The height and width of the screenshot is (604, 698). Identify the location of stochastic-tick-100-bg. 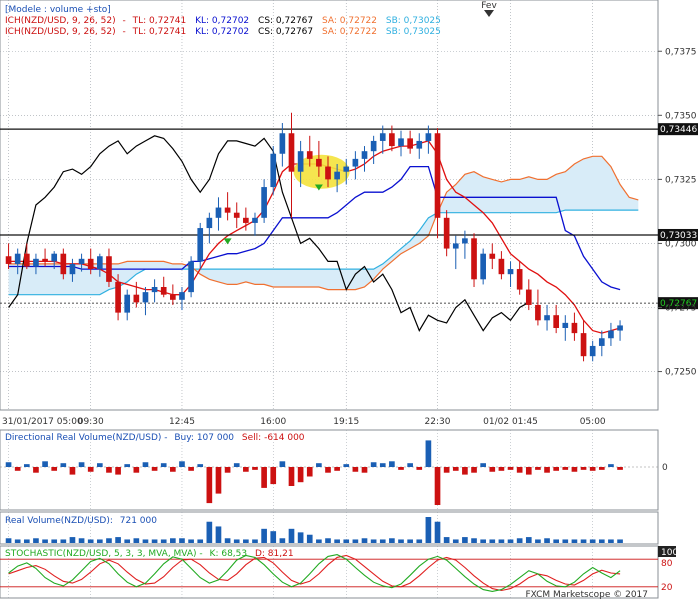
(667, 551).